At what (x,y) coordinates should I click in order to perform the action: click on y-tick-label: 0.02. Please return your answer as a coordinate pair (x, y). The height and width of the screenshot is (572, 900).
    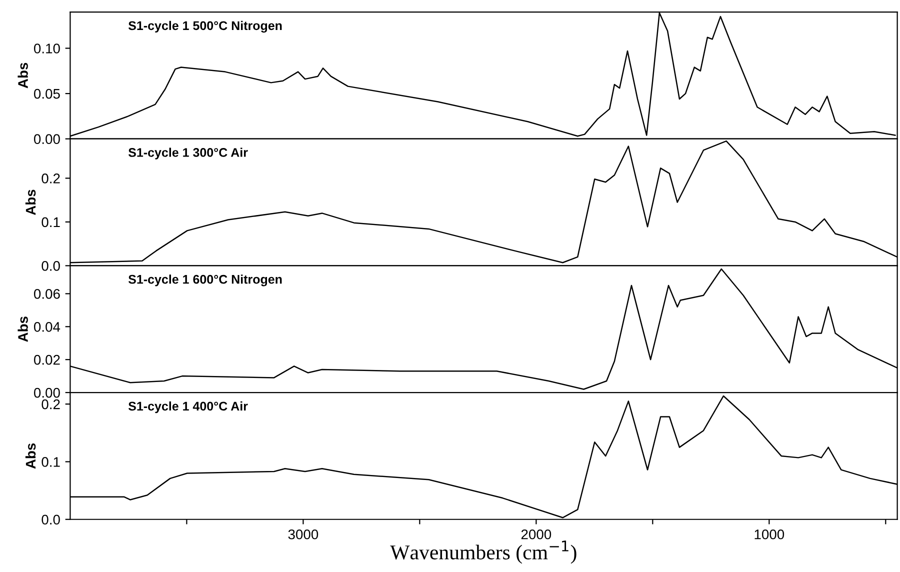
    Looking at the image, I should click on (47, 359).